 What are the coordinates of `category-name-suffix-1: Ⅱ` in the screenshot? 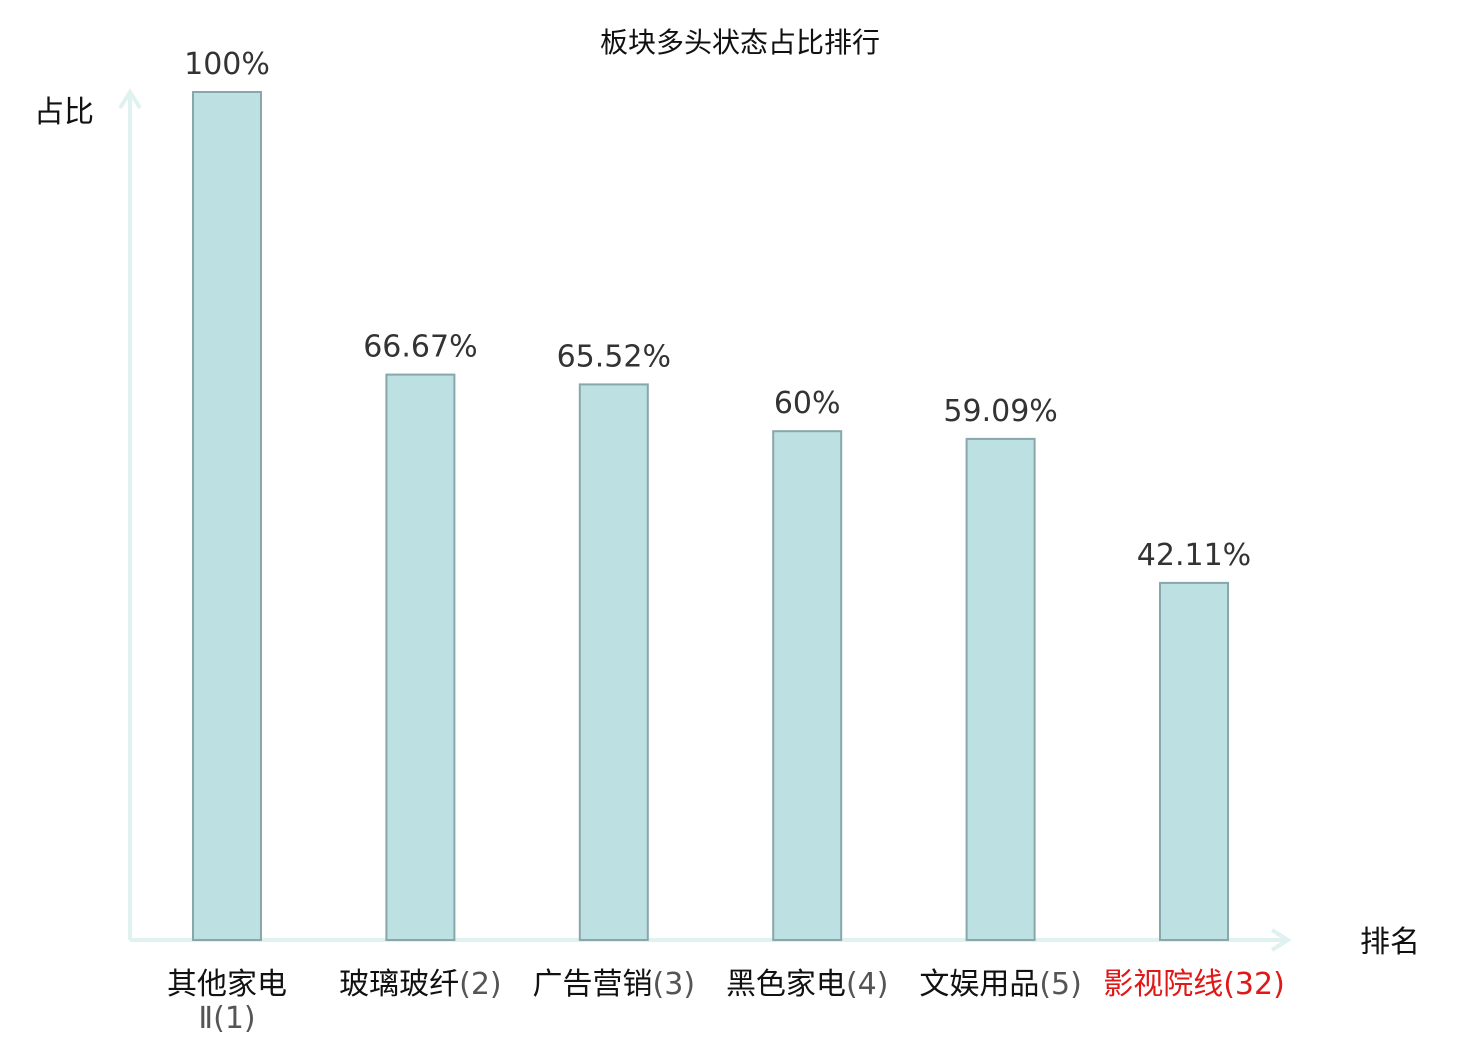 It's located at (205, 1018).